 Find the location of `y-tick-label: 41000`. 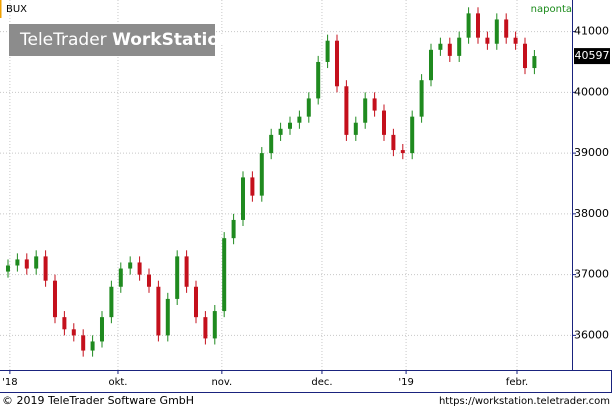

y-tick-label: 41000 is located at coordinates (591, 31).